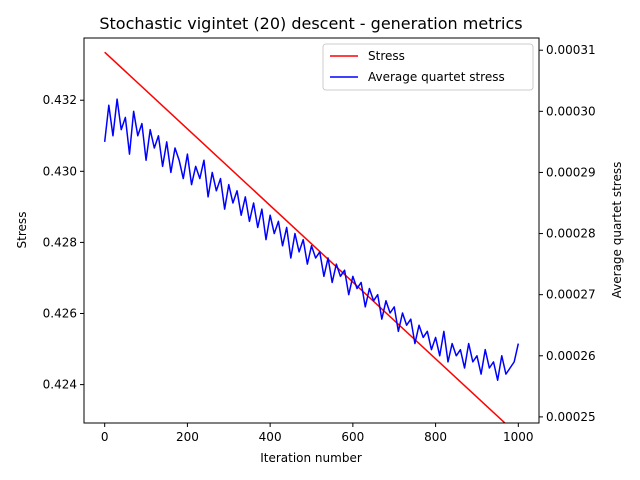 The image size is (640, 480). What do you see at coordinates (386, 56) in the screenshot?
I see `legend-label-stress: Stress` at bounding box center [386, 56].